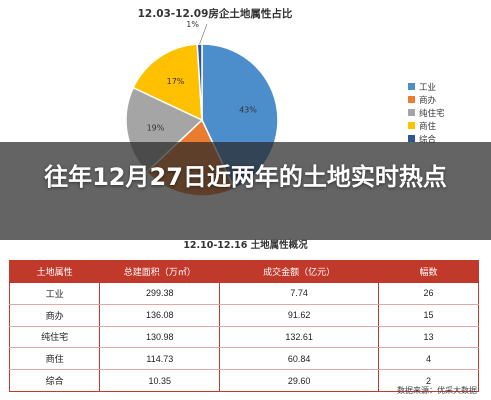 The image size is (491, 400). I want to click on table-row: 商住 114.73 60.84 4, so click(244, 359).